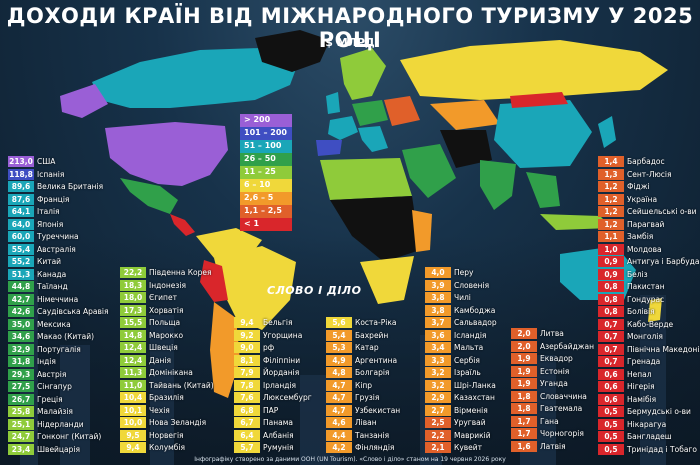 This screenshot has height=465, width=700. Describe the element at coordinates (644, 249) in the screenshot. I see `country-name: Молдова` at that location.